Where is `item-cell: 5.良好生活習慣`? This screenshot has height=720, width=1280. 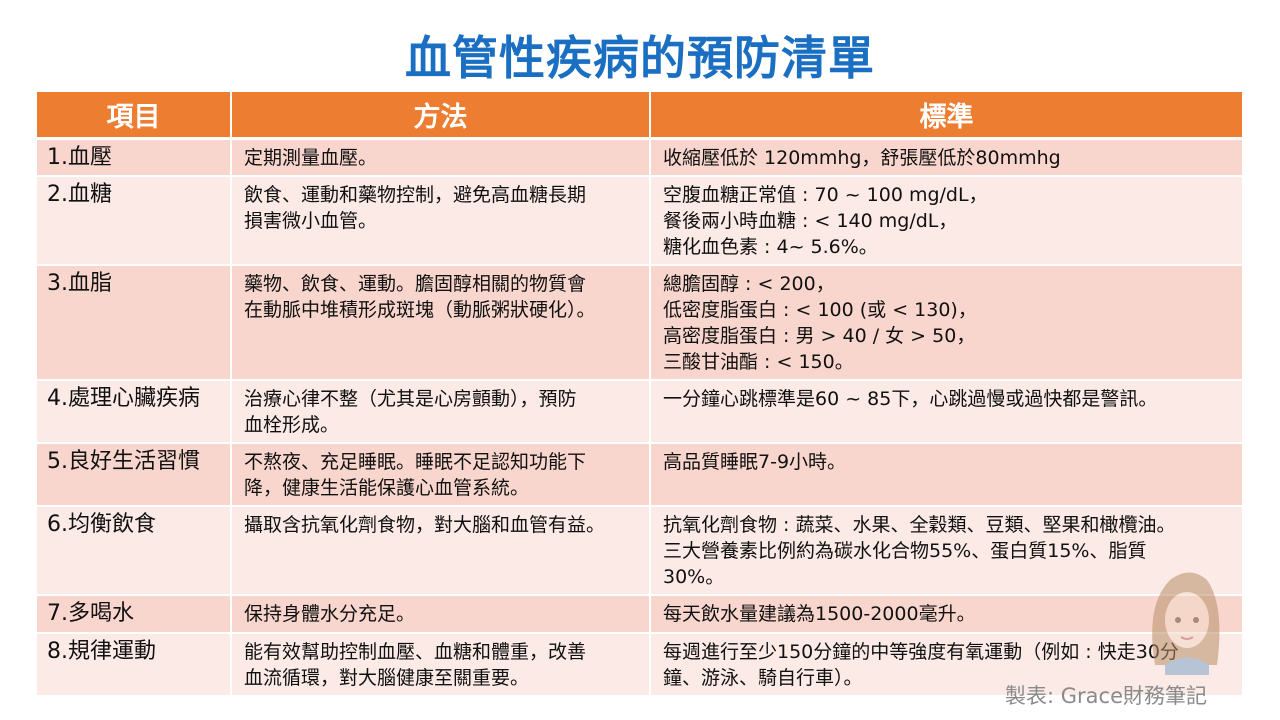 item-cell: 5.良好生活習慣 is located at coordinates (134, 475).